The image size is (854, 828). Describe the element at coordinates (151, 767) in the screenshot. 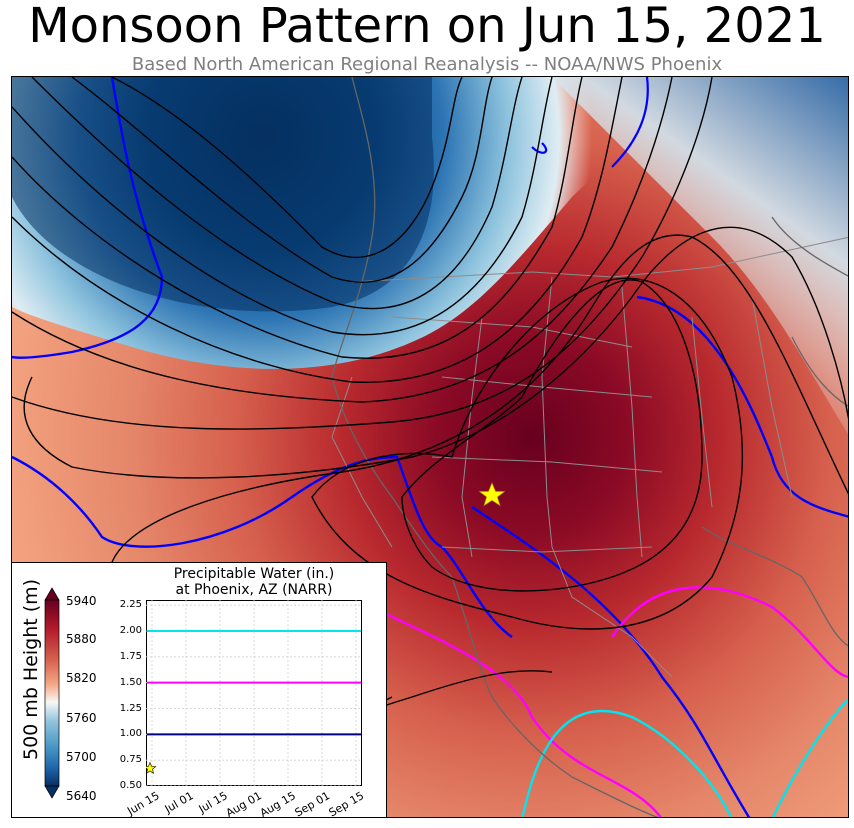

I see `pw-star-marker` at that location.